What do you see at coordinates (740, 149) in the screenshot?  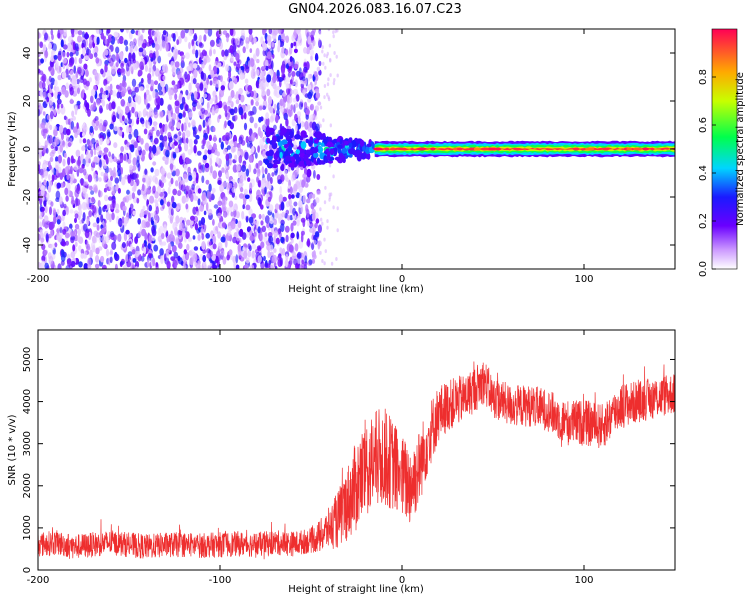 I see `colorbar-label: Normalized spectral amplitude` at bounding box center [740, 149].